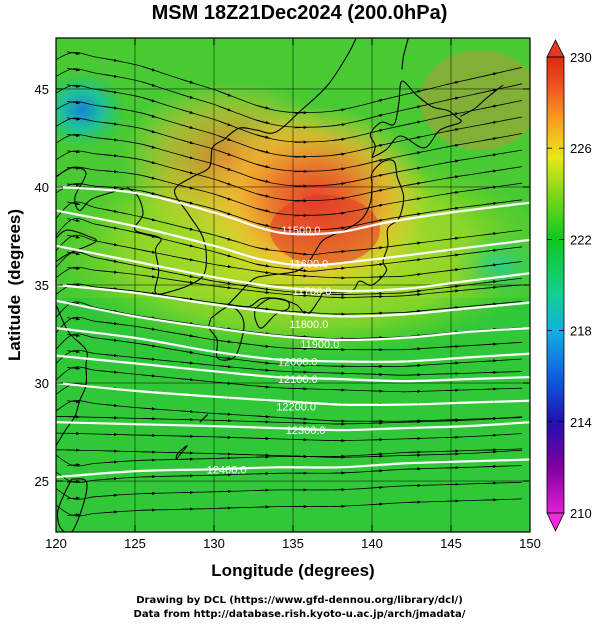  What do you see at coordinates (372, 543) in the screenshot?
I see `x-tick-label: 140` at bounding box center [372, 543].